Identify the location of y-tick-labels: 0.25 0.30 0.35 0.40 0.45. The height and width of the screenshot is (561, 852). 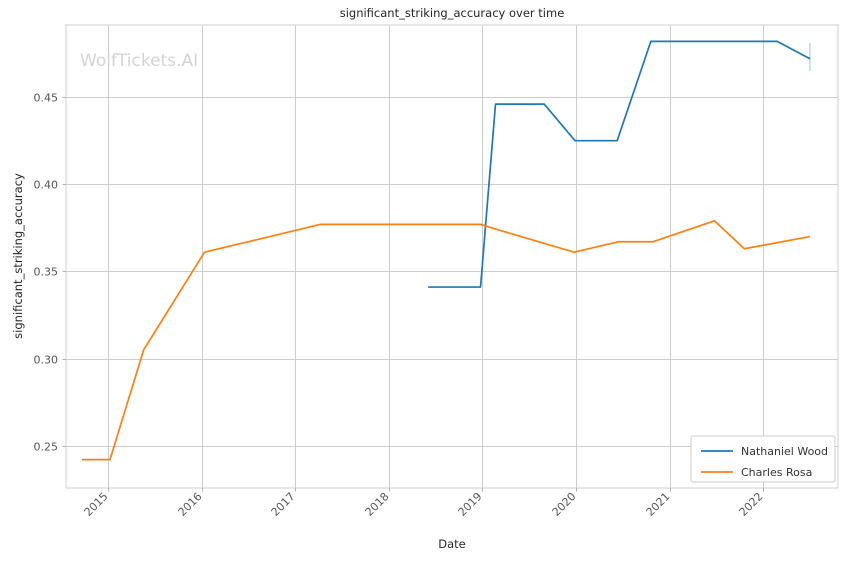
(46, 273).